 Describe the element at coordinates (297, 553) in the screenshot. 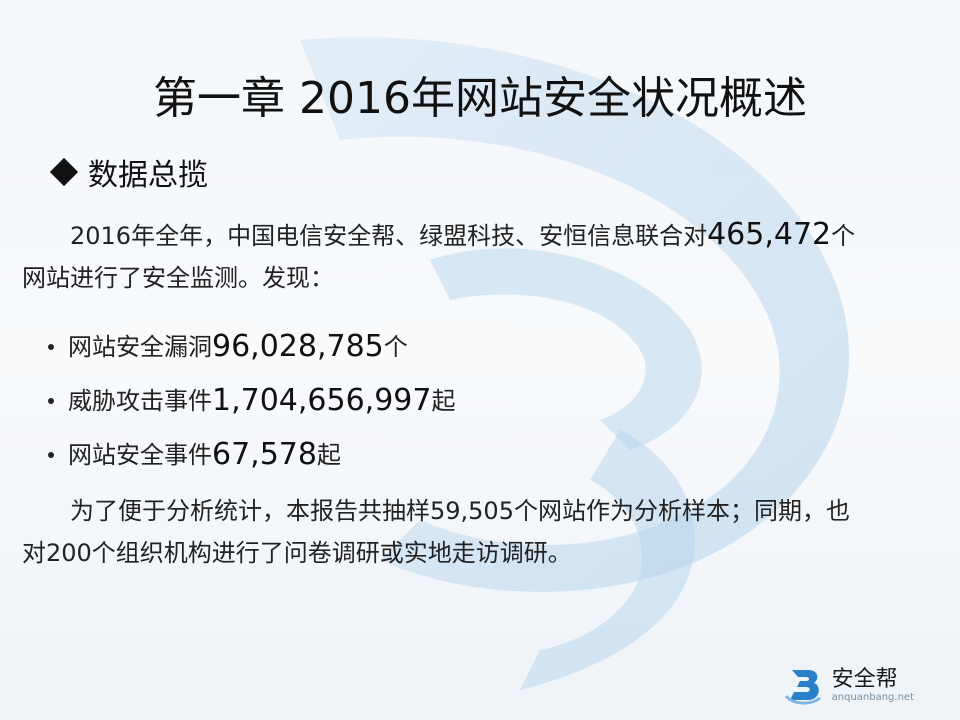

I see `summary-line2: 对200个组织机构进行了问卷调研或实地走访调研。` at that location.